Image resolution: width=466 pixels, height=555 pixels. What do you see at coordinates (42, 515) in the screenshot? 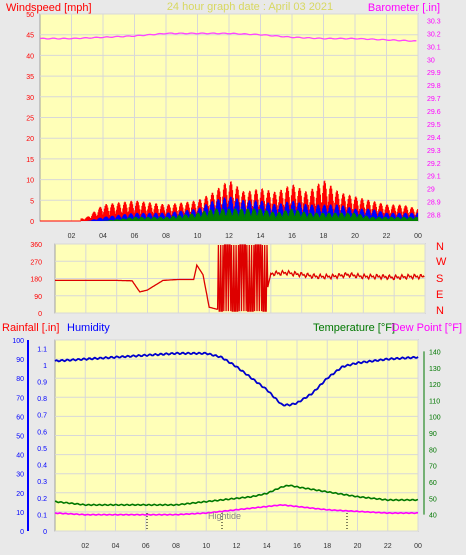
I see `rainfall-inner-tick-label: 0.1` at bounding box center [42, 515].